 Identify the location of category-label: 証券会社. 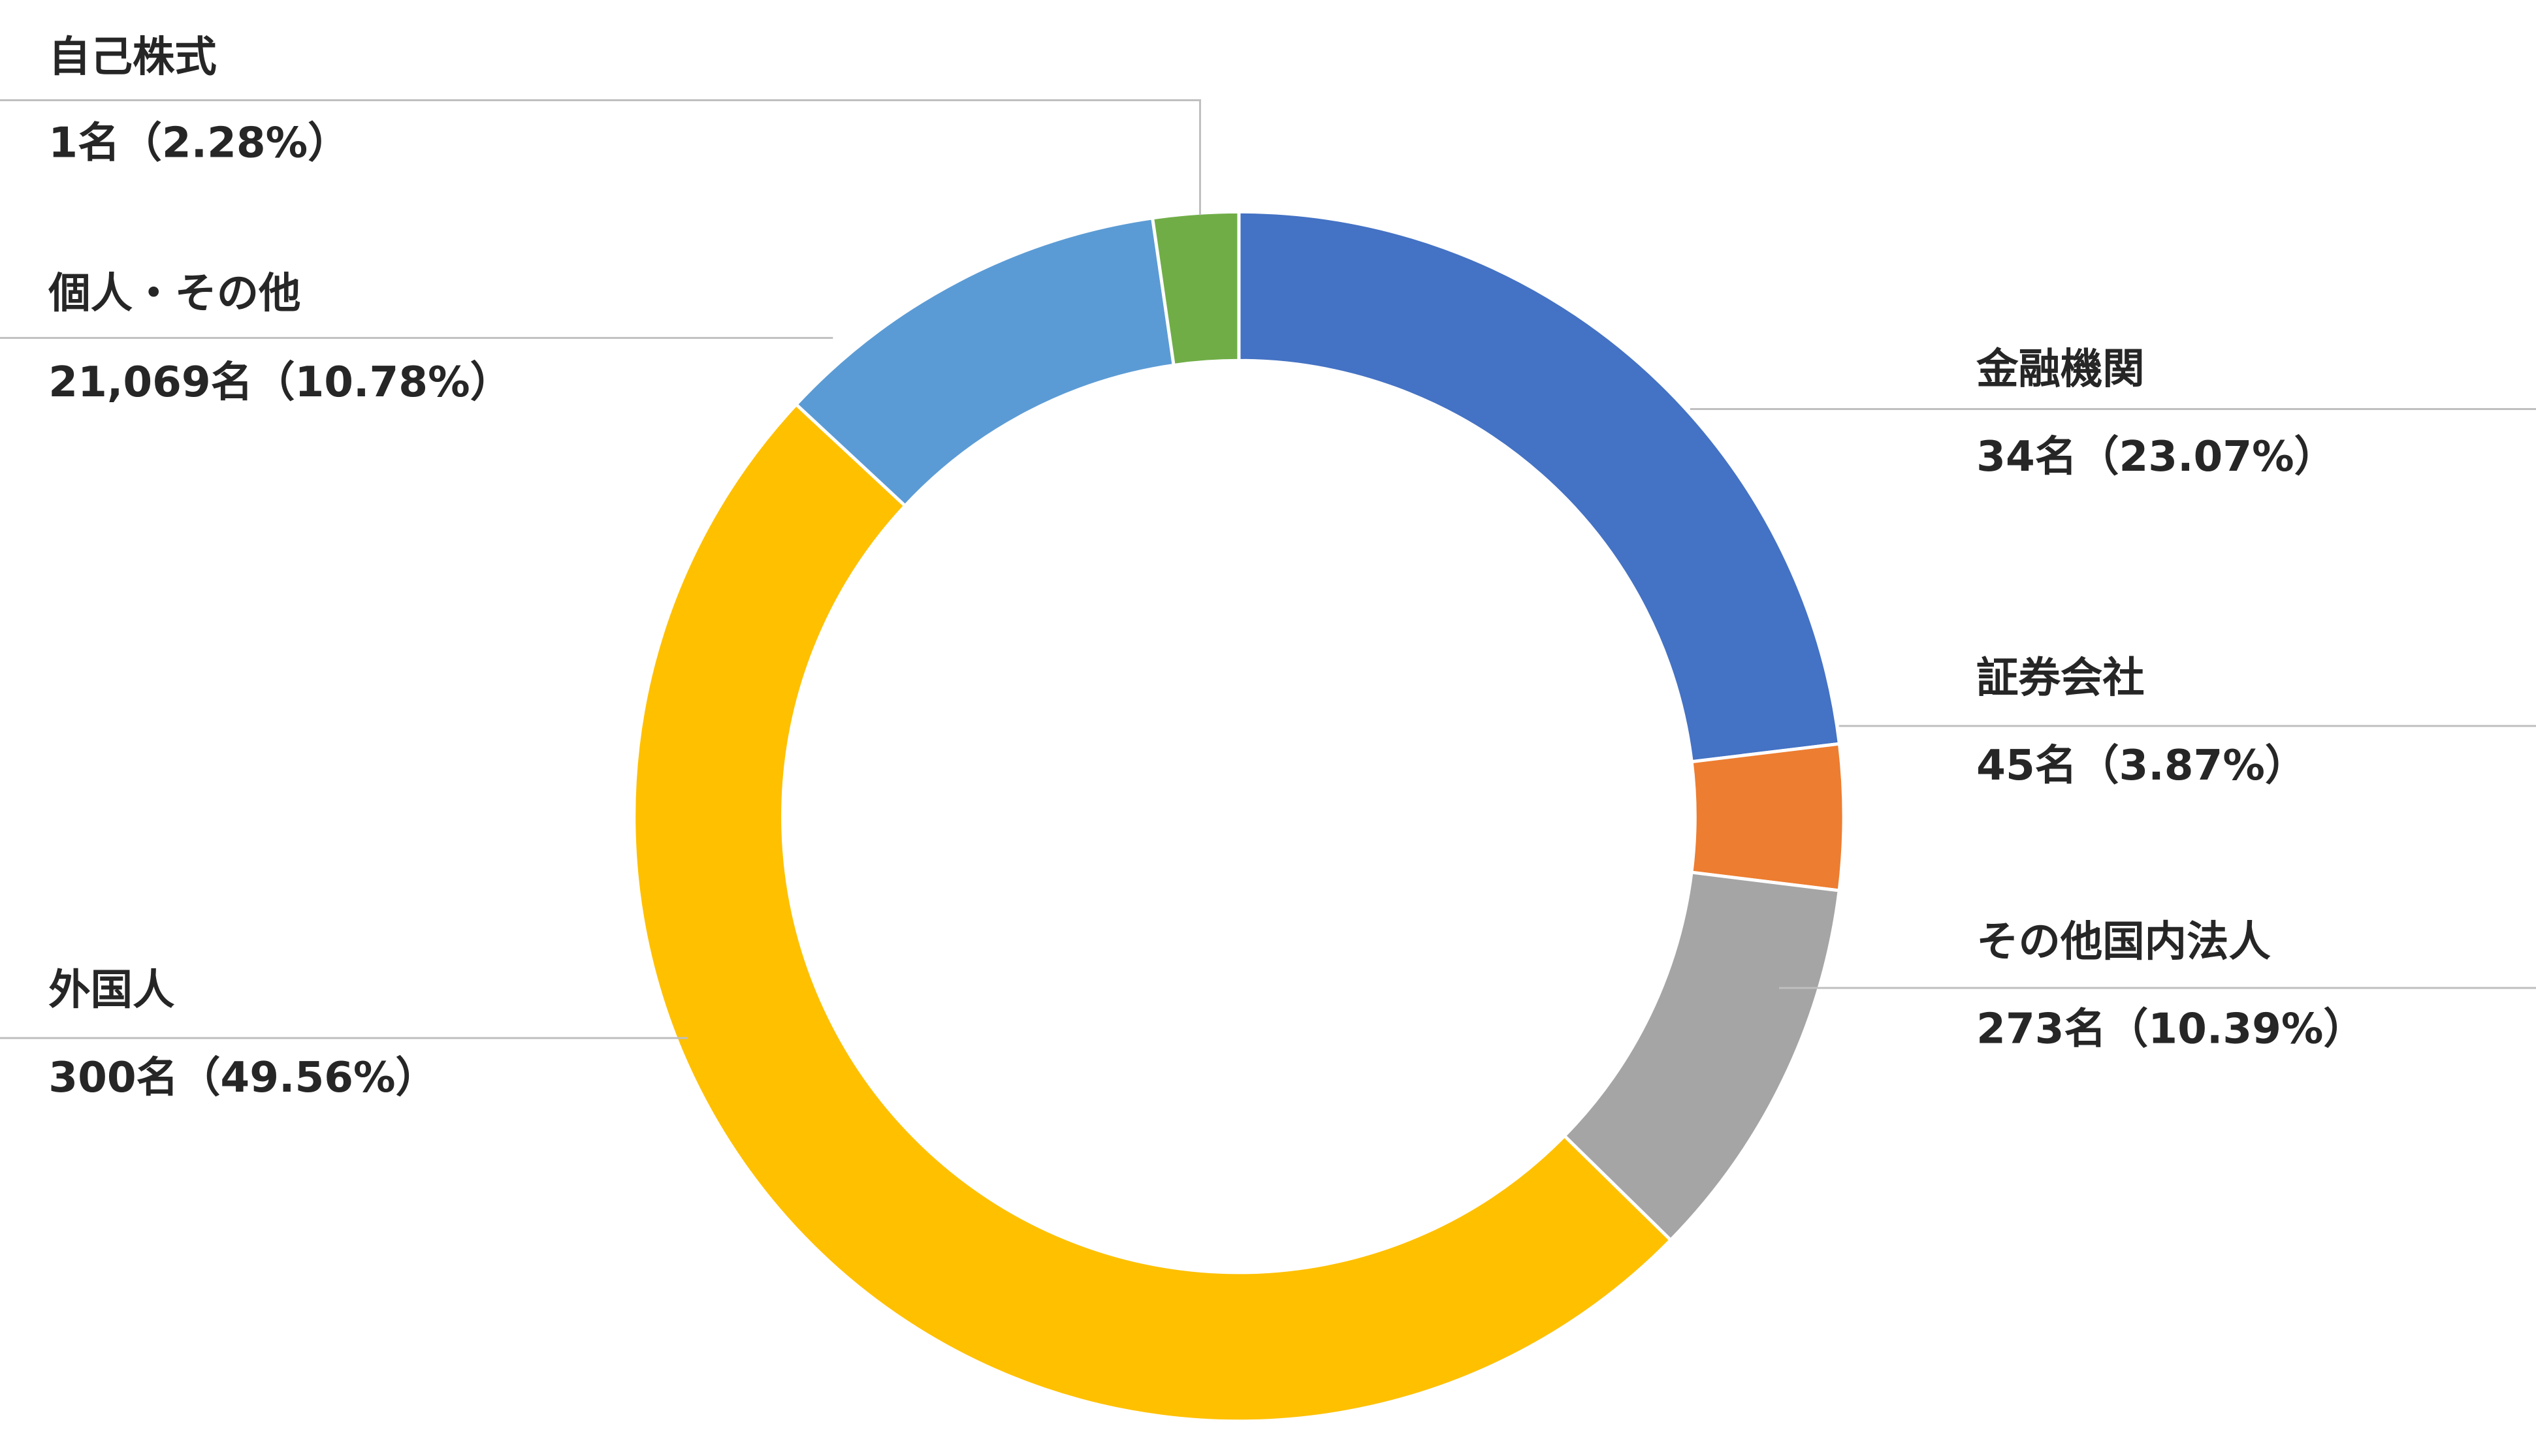
(2060, 678).